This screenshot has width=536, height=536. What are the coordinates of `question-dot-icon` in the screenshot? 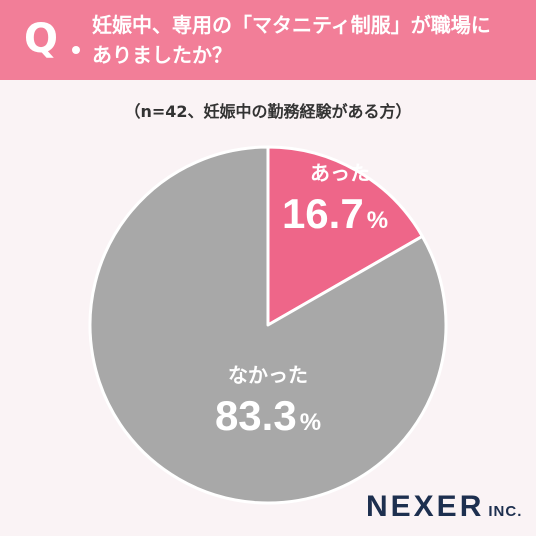 It's located at (76, 50).